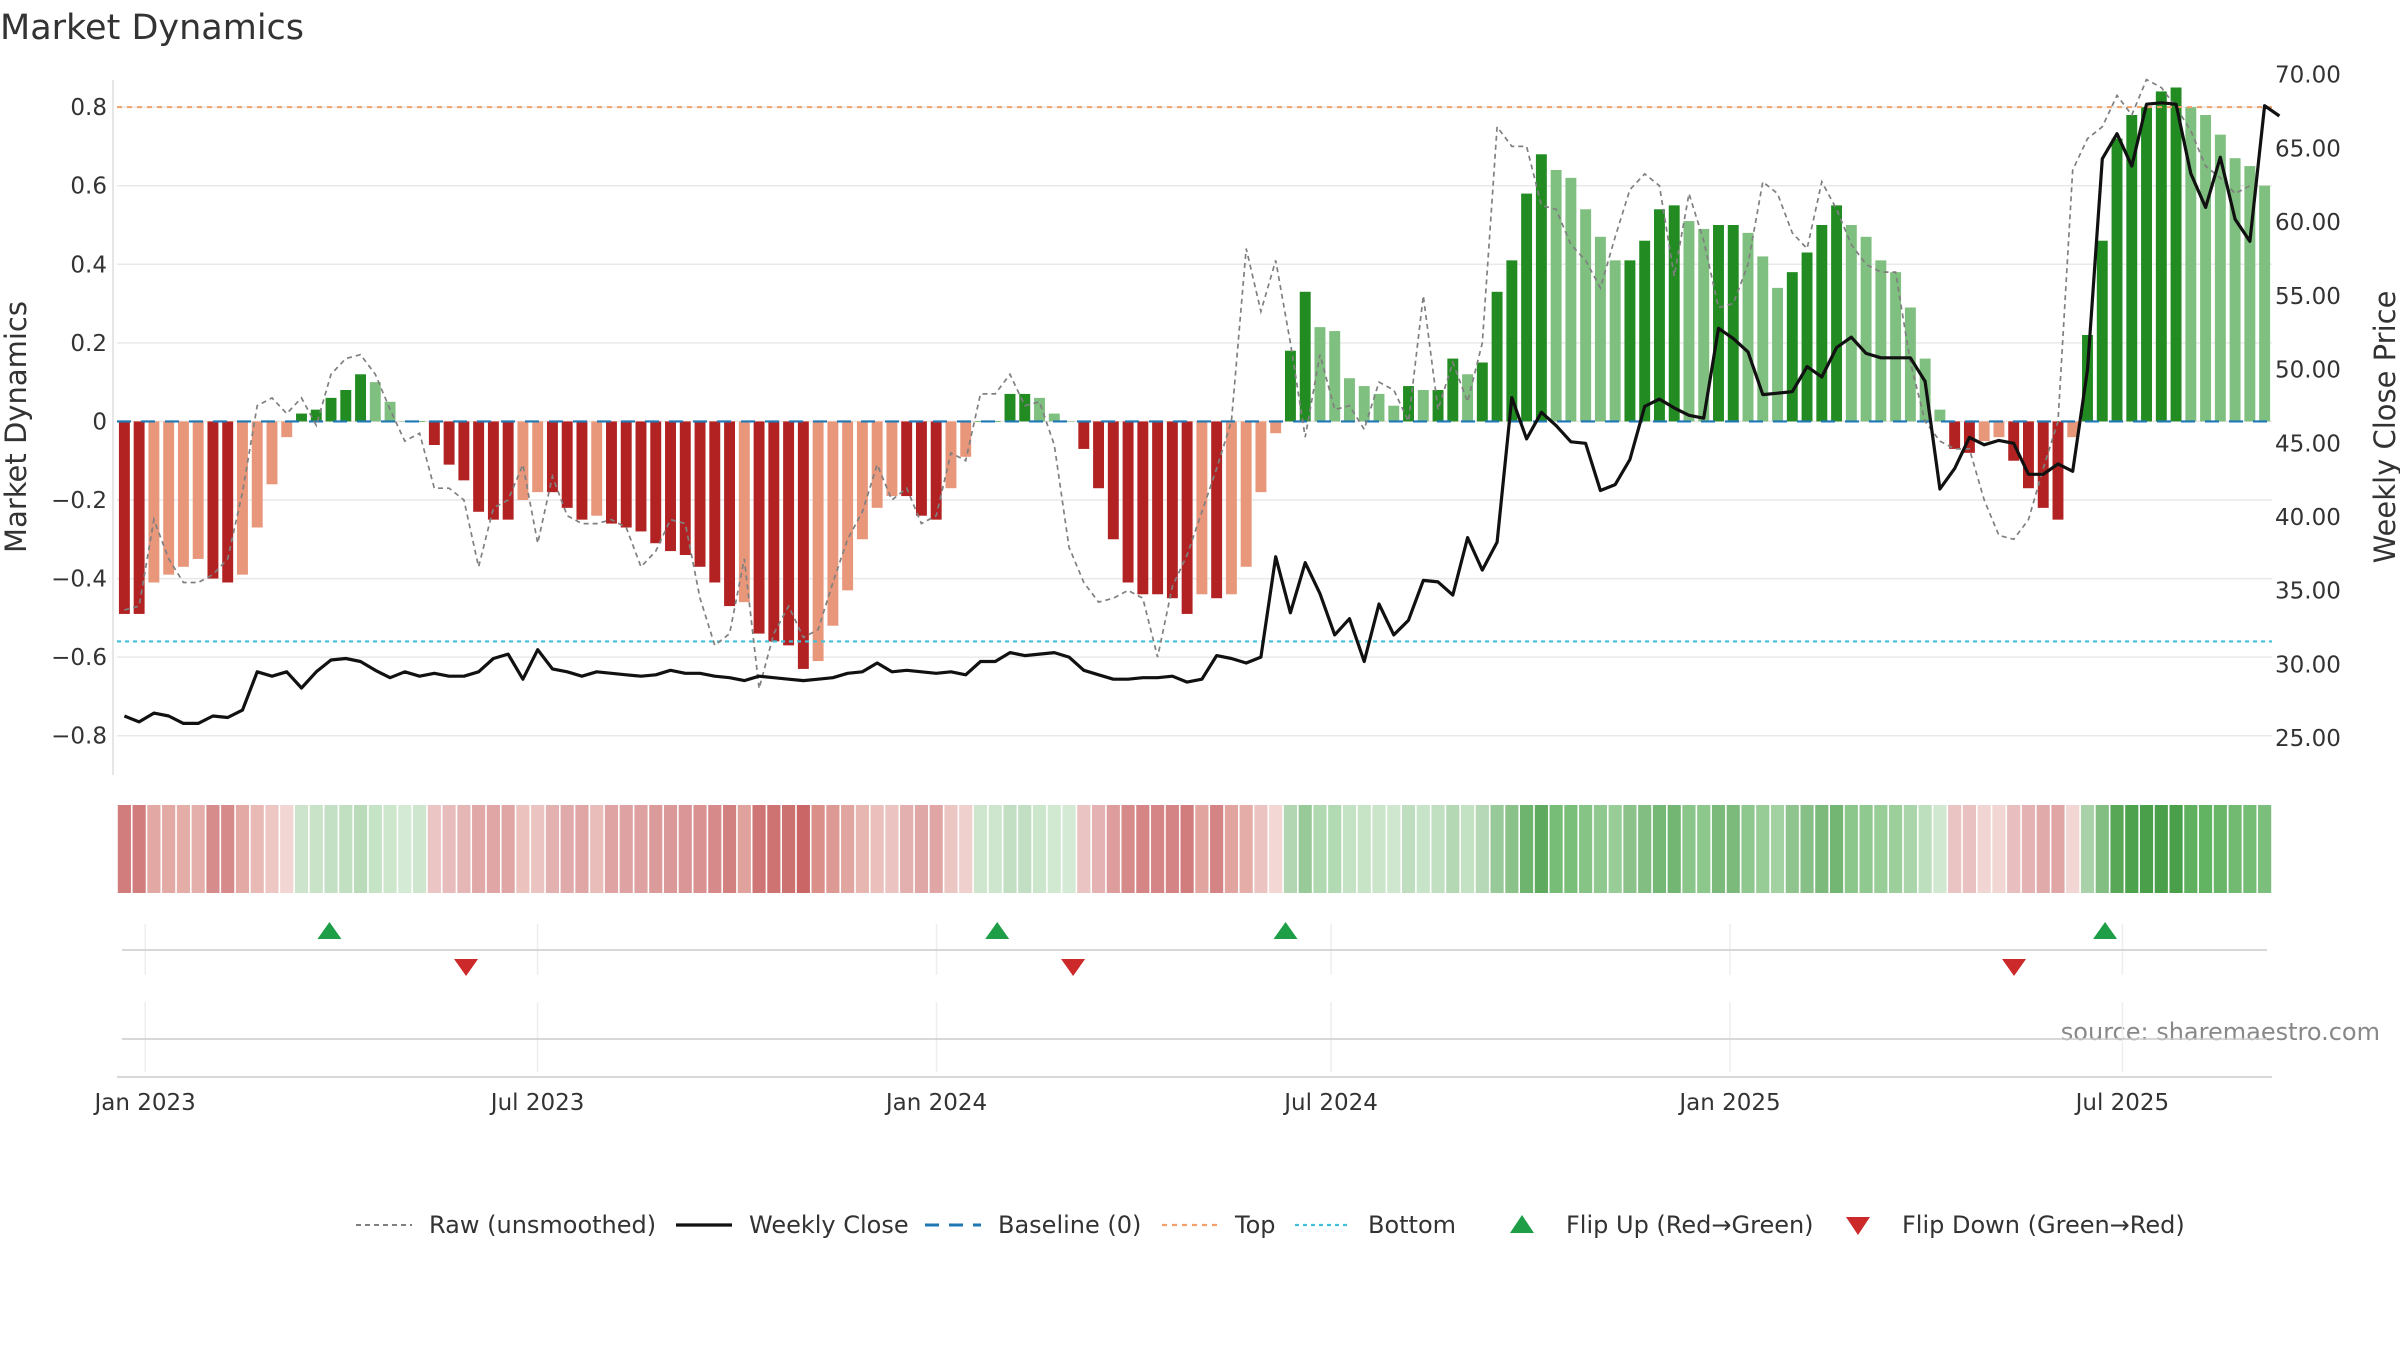 This screenshot has width=2400, height=1354. What do you see at coordinates (935, 1103) in the screenshot?
I see `date-tick-label: Jan 2024` at bounding box center [935, 1103].